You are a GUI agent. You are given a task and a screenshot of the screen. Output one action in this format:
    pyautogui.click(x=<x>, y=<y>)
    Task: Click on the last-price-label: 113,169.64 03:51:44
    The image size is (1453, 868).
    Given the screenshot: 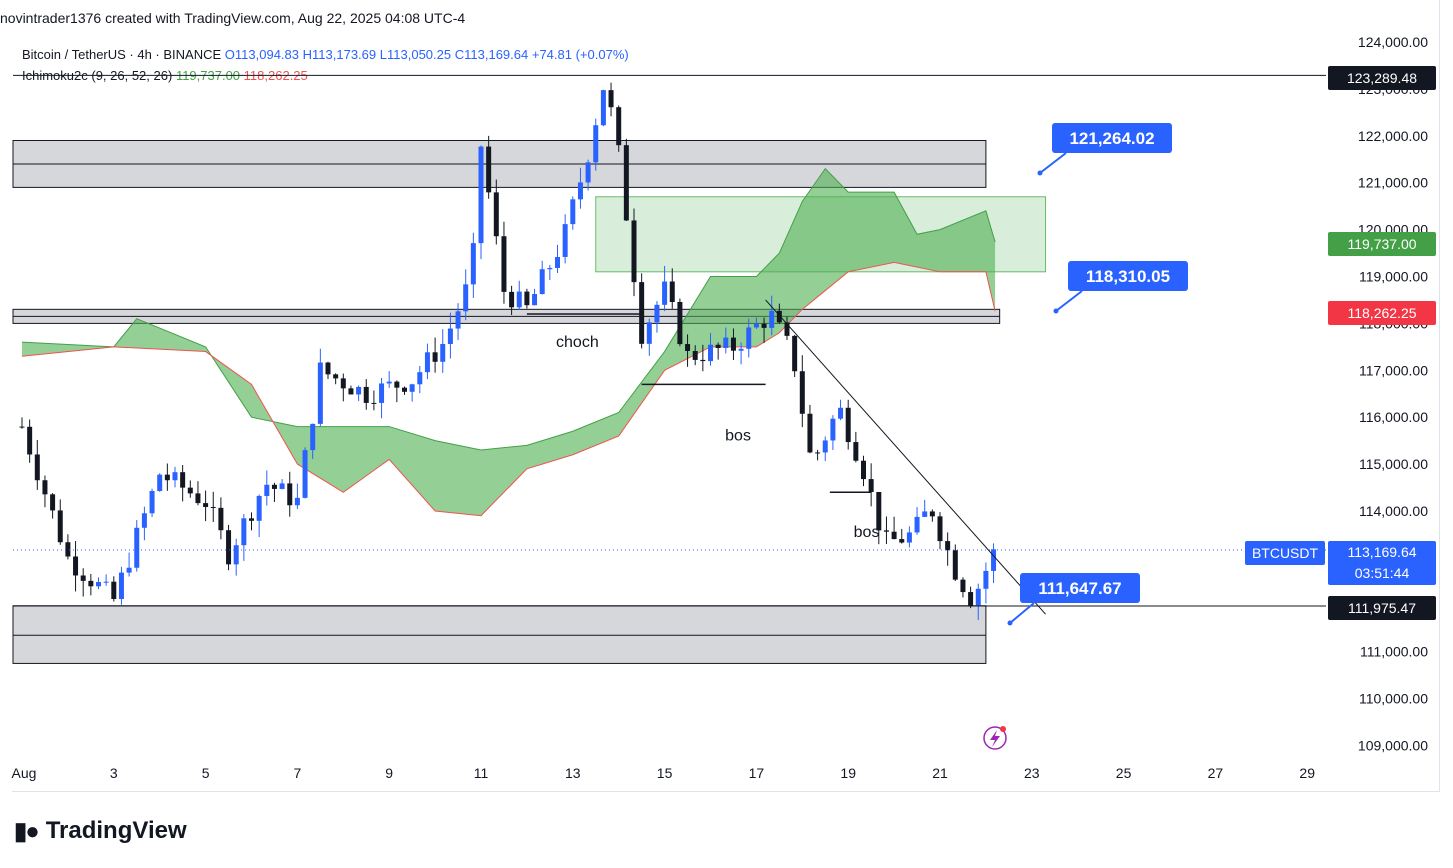 What is the action you would take?
    pyautogui.click(x=1382, y=563)
    